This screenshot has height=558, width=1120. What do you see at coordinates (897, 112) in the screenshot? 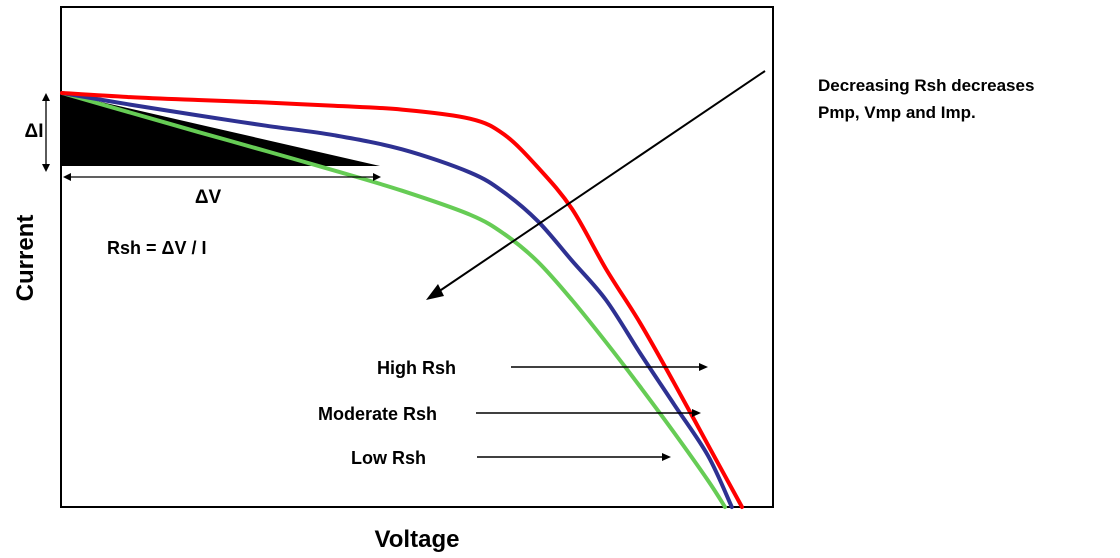
I see `note-line-2: Pmp, Vmp and Imp.` at bounding box center [897, 112].